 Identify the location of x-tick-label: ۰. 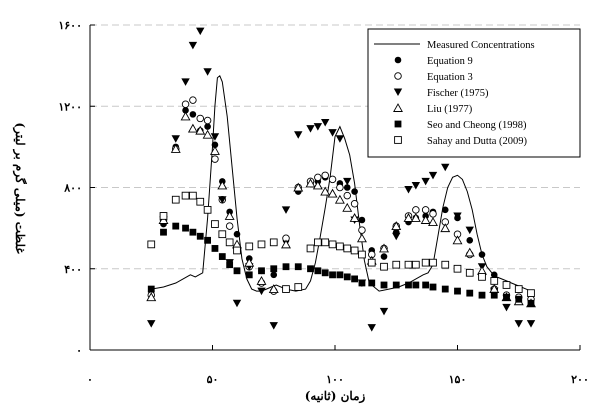
(90, 379).